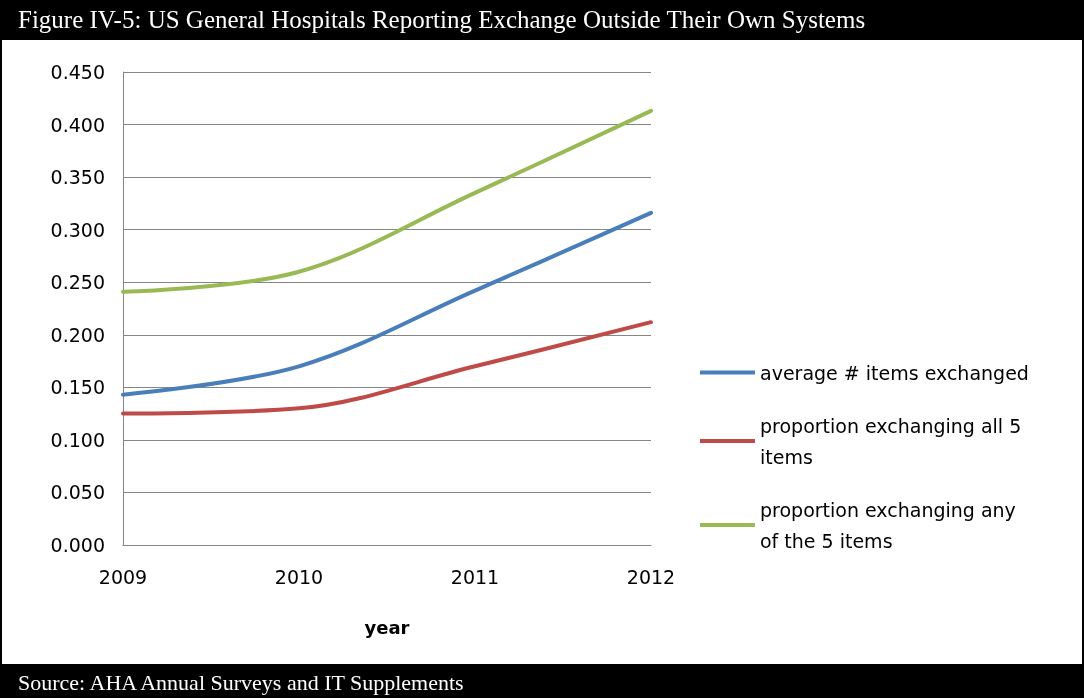 Image resolution: width=1084 pixels, height=698 pixels. Describe the element at coordinates (77, 72) in the screenshot. I see `y-tick-label: 0.450` at that location.